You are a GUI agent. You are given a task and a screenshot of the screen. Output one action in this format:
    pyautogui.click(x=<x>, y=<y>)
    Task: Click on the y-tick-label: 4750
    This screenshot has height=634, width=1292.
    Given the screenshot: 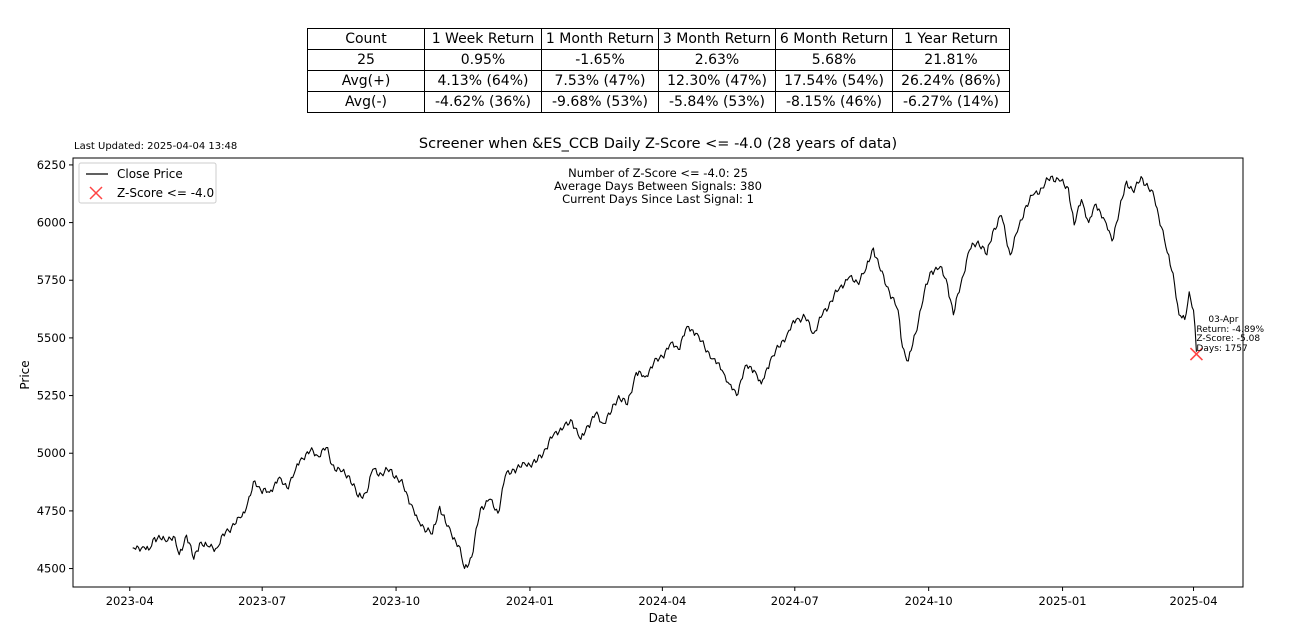 What is the action you would take?
    pyautogui.click(x=51, y=511)
    